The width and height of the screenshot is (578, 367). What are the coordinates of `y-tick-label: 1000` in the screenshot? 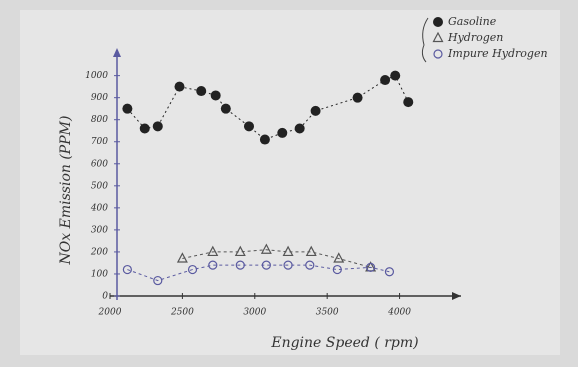 It's located at (96, 76).